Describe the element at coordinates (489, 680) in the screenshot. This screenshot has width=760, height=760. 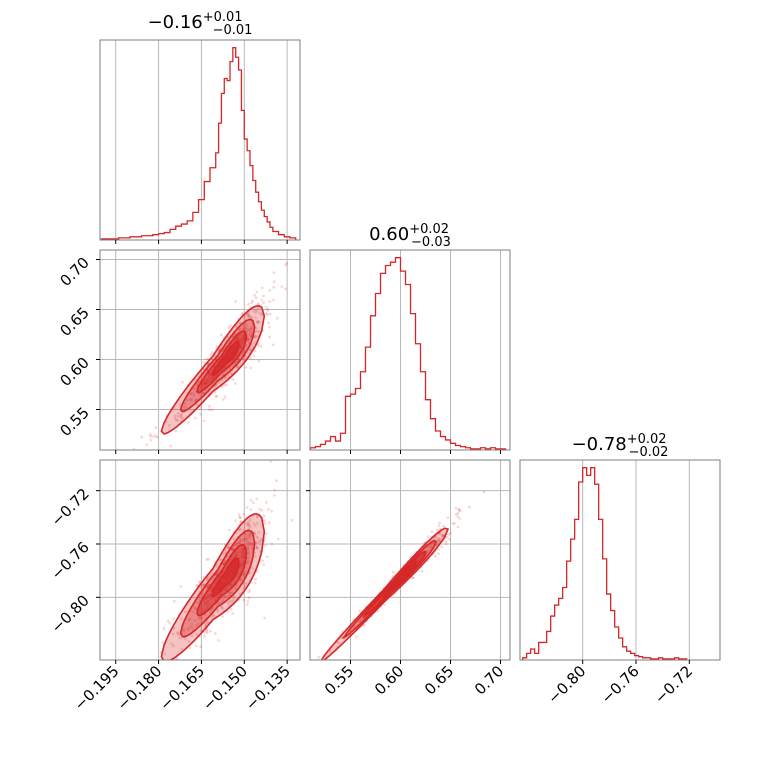
I see `x-tick-label: 0.70` at that location.